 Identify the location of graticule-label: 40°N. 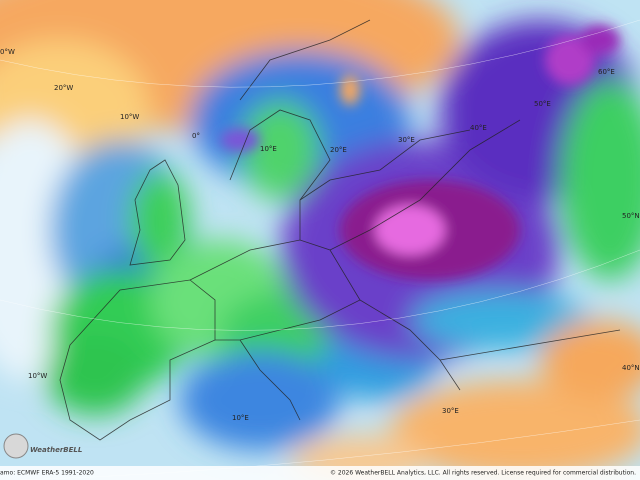
(631, 368).